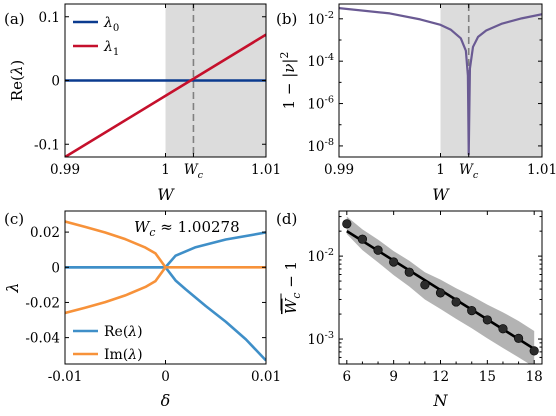 The height and width of the screenshot is (416, 556). I want to click on norm-deficit-curve, so click(440, 81).